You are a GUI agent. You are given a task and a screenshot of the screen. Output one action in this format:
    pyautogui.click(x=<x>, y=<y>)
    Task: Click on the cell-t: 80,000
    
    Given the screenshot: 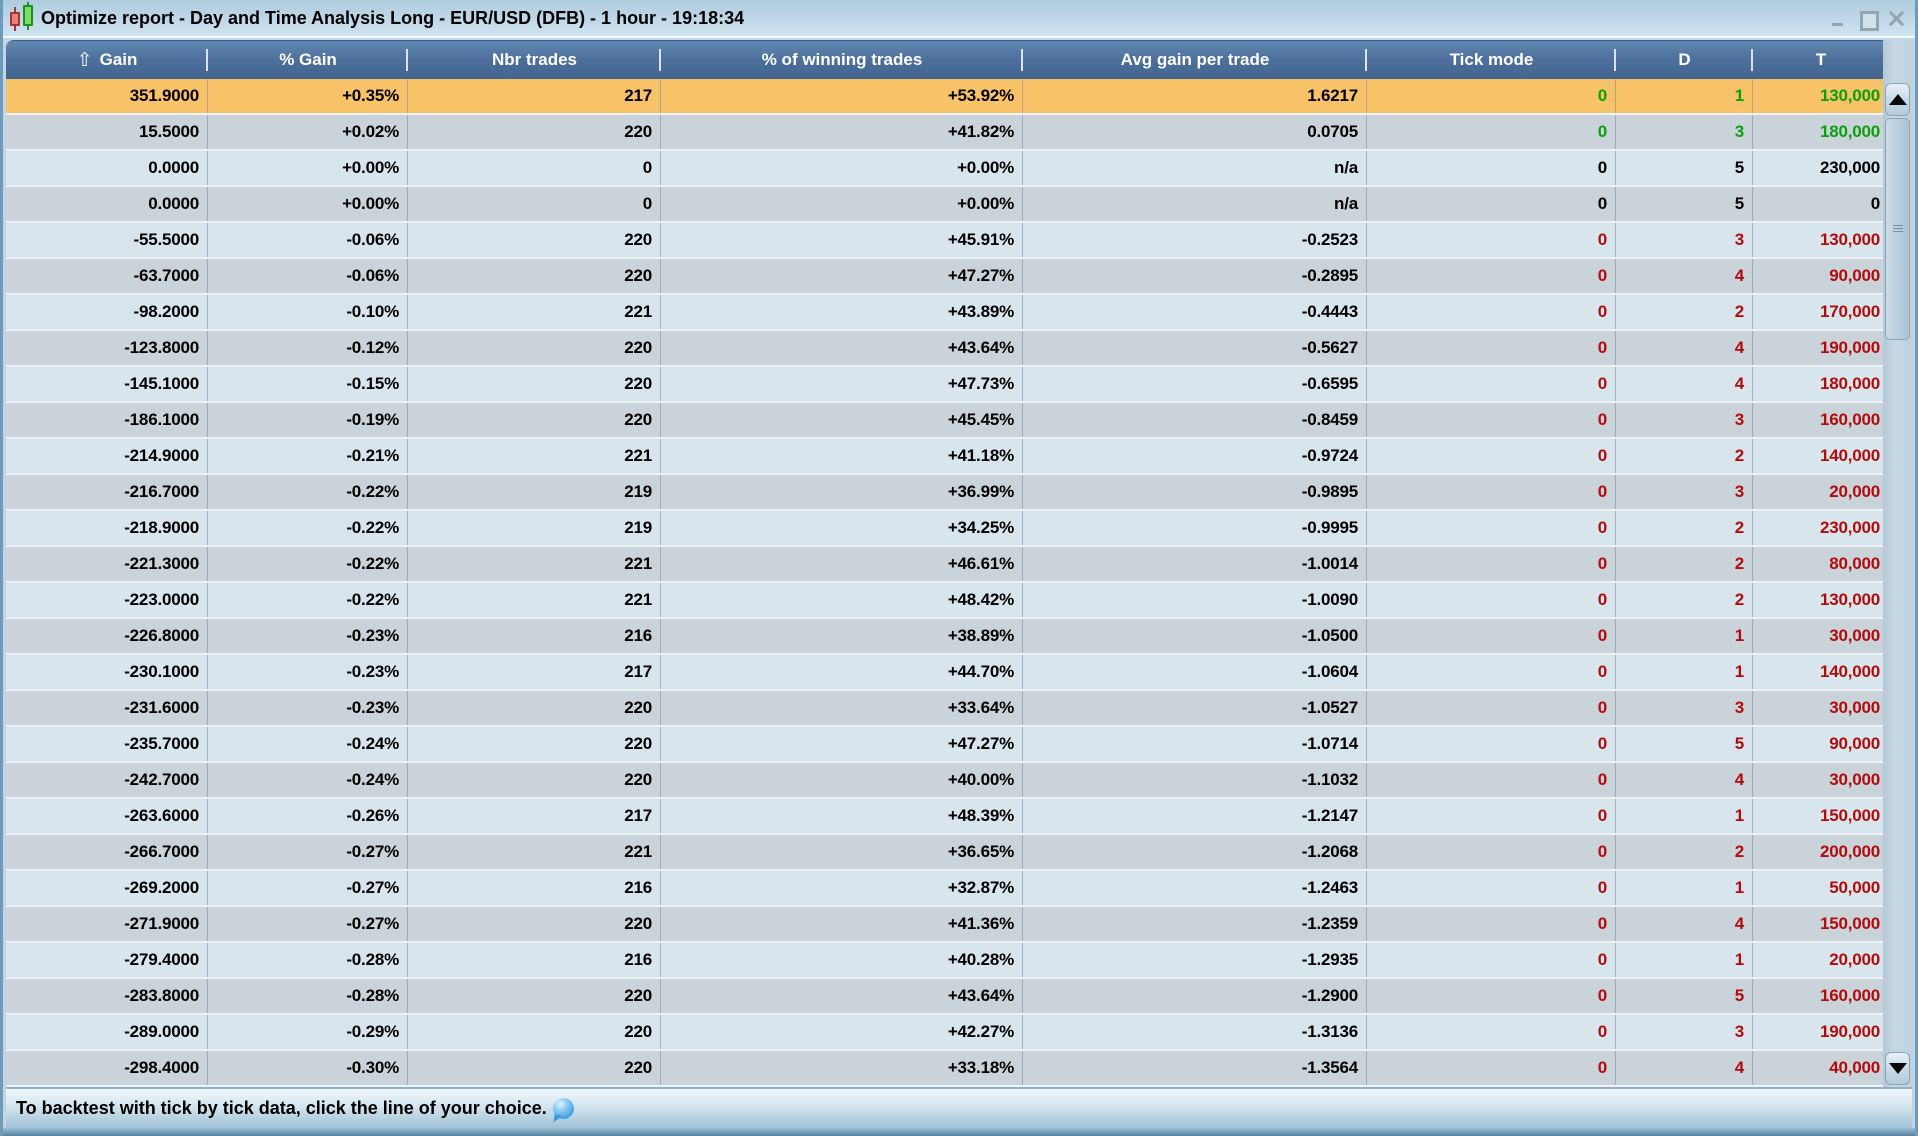 What is the action you would take?
    pyautogui.click(x=1821, y=564)
    